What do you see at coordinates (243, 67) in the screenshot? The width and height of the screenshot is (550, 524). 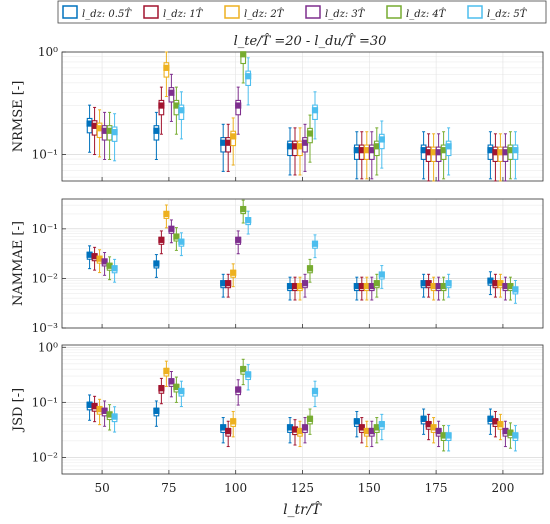 I see `box-group-100-s5` at bounding box center [243, 67].